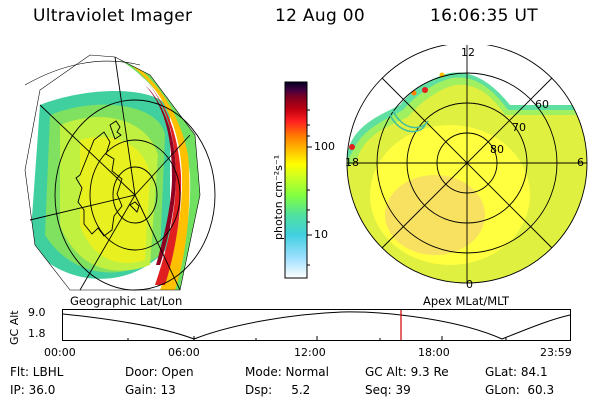  I want to click on colorbar-unit-label: photon cm⁻²s⁻¹, so click(278, 197).